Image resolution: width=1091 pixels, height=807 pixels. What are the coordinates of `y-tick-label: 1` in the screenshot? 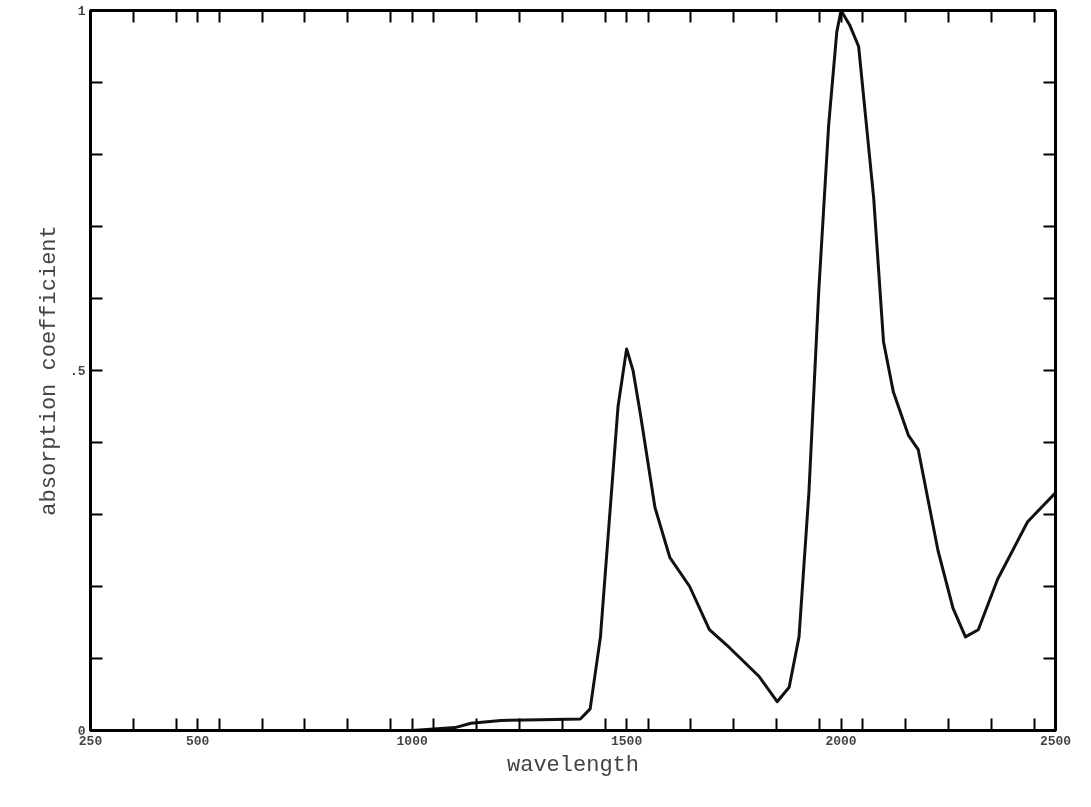 It's located at (81, 11).